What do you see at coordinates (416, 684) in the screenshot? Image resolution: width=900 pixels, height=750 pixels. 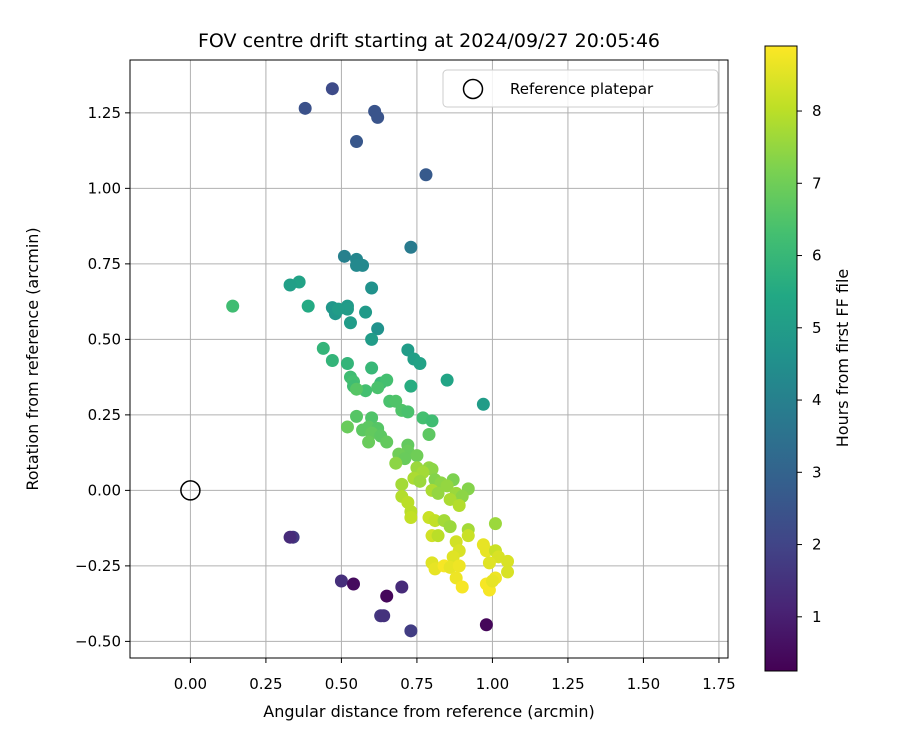 I see `x-tick-label: 0.75` at bounding box center [416, 684].